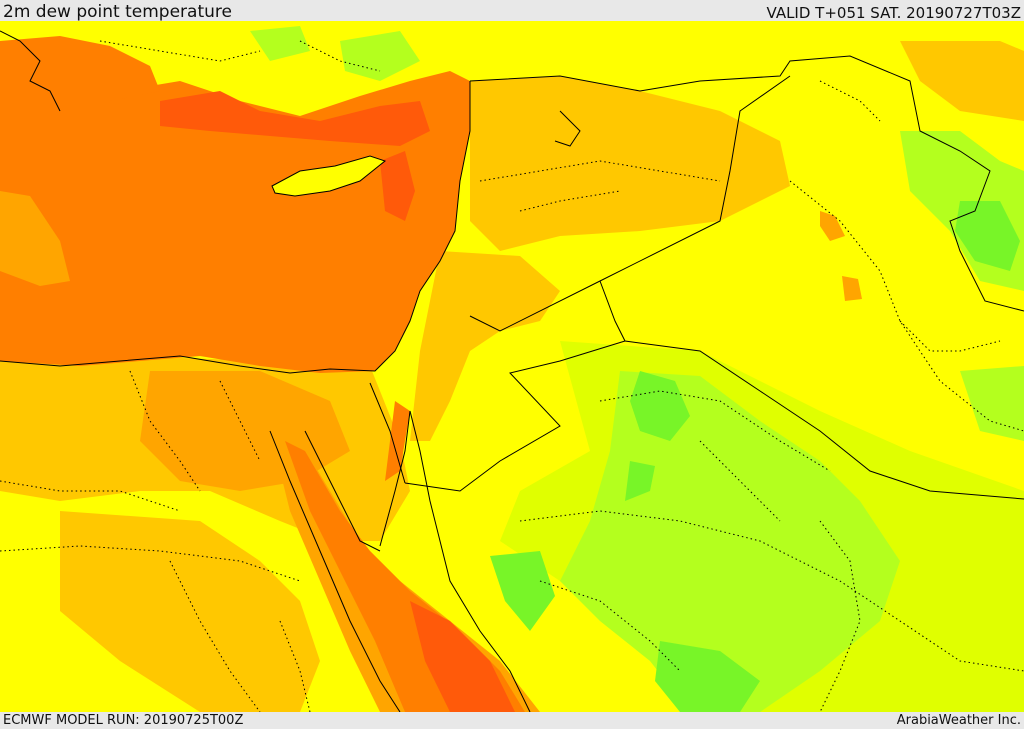 Image resolution: width=1024 pixels, height=729 pixels. I want to click on amber-iraq-east, so click(962, 81).